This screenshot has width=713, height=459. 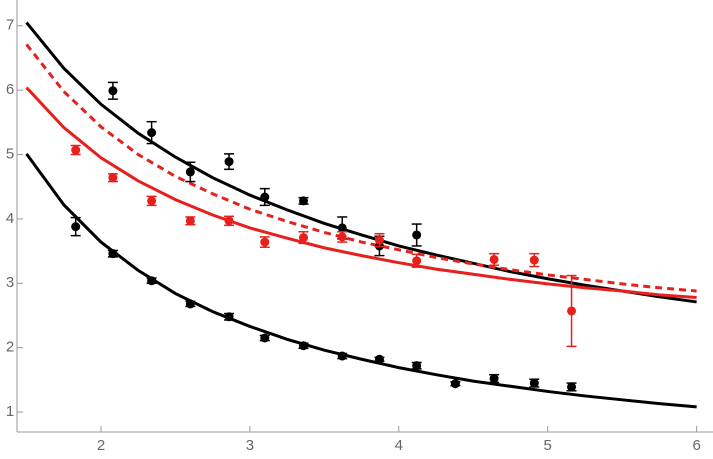 I want to click on y-tick-label: 7, so click(x=10, y=25).